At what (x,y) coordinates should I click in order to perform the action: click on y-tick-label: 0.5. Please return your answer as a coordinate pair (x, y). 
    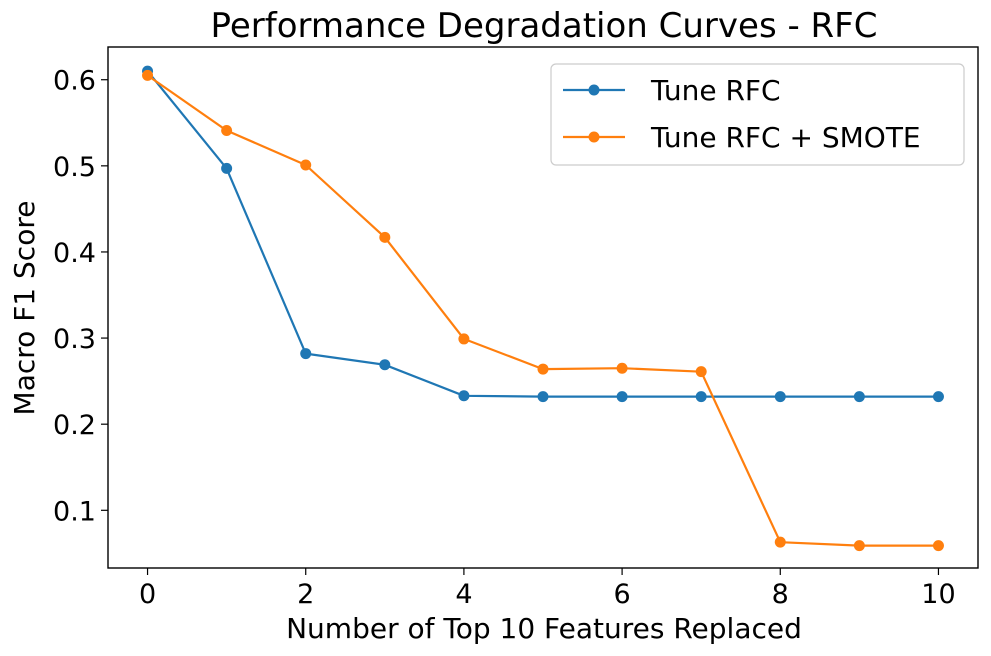
    Looking at the image, I should click on (74, 167).